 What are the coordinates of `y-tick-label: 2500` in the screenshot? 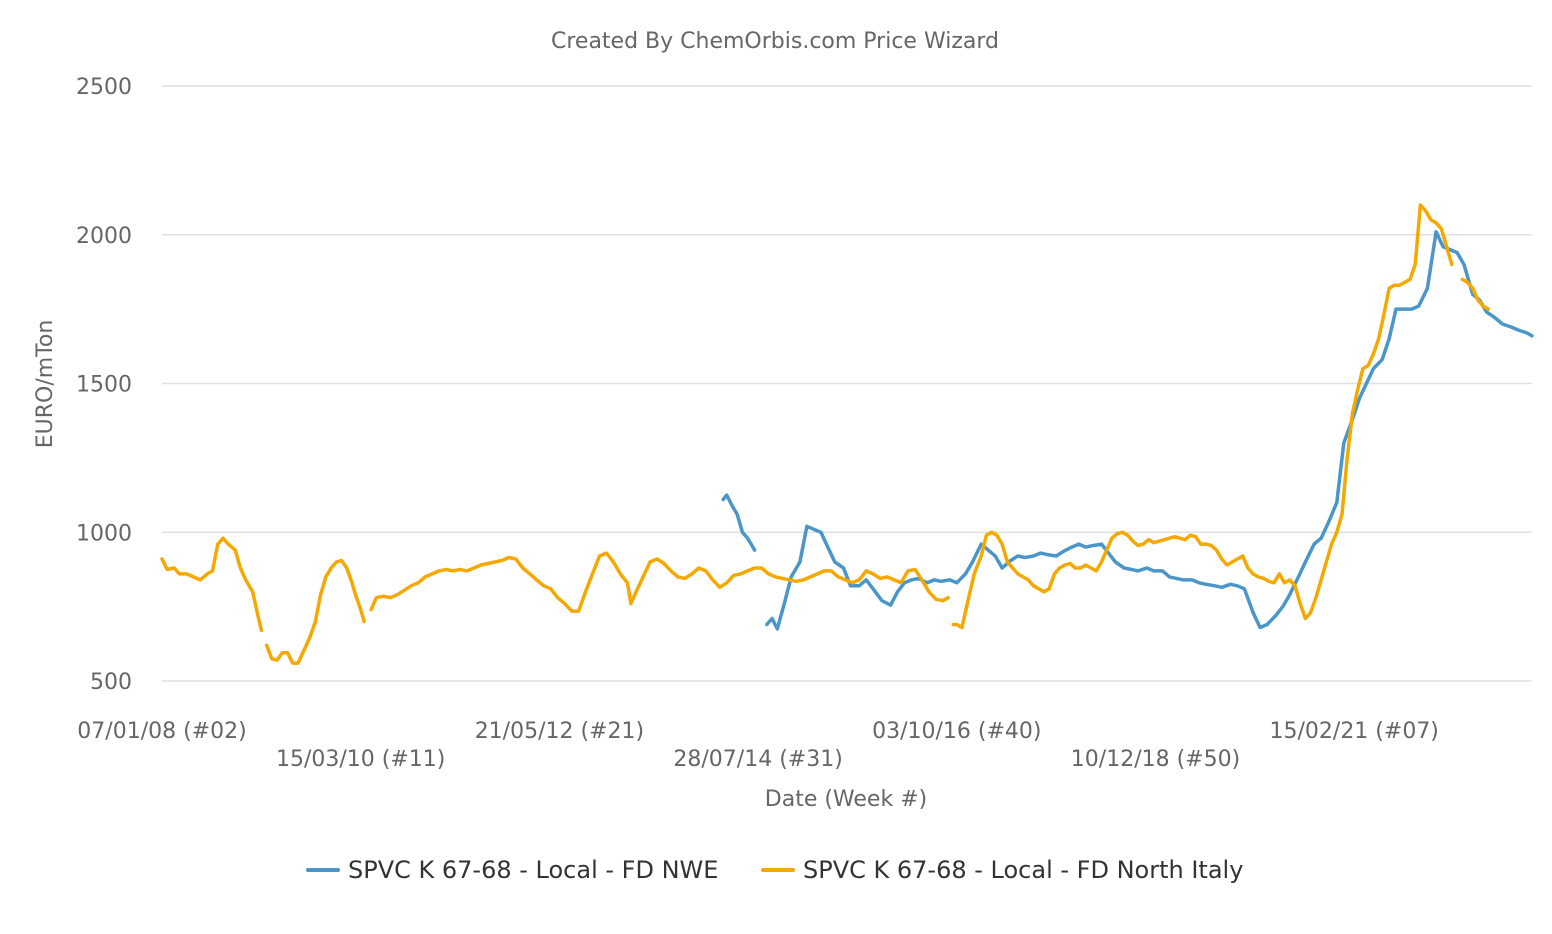 It's located at (104, 87).